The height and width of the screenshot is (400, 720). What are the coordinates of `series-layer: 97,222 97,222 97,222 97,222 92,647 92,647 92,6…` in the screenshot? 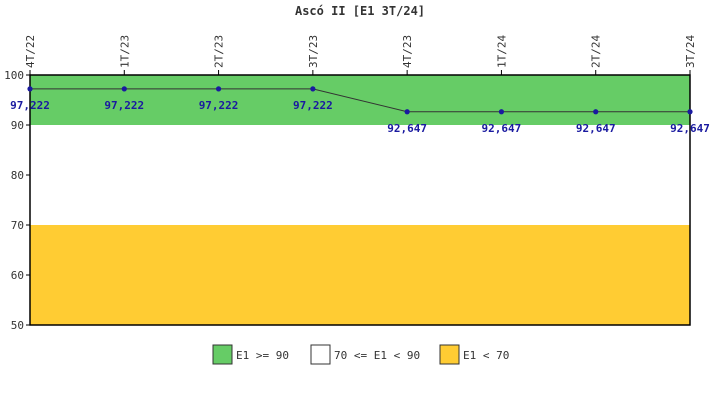 It's located at (360, 110).